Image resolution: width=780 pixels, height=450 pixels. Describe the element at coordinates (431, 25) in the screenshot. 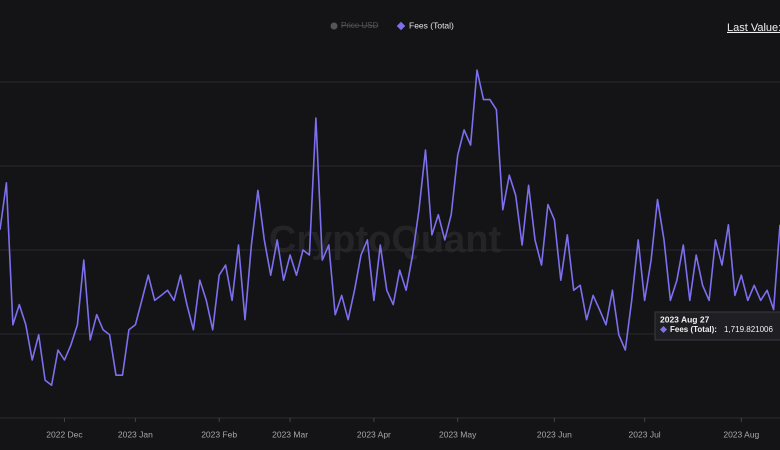

I see `legend-item: Fees (Total)` at that location.